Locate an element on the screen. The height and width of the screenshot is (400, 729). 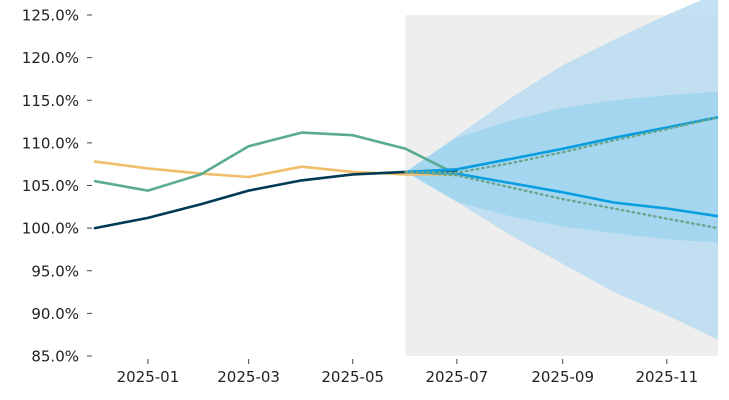
y-tick-label-7: 120.0% is located at coordinates (50, 58).